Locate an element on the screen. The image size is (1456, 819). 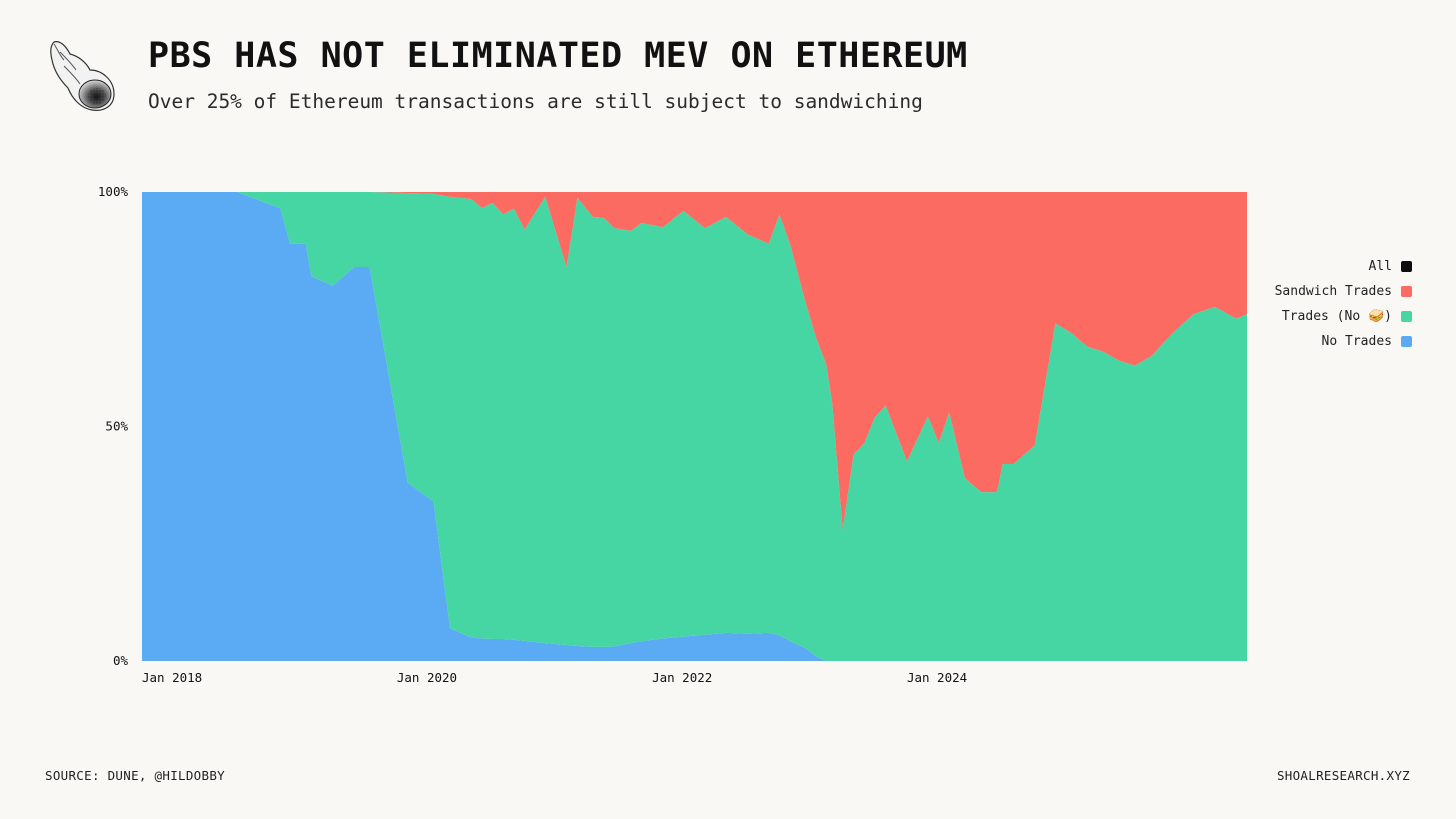
legend-label: No Trades is located at coordinates (1356, 341).